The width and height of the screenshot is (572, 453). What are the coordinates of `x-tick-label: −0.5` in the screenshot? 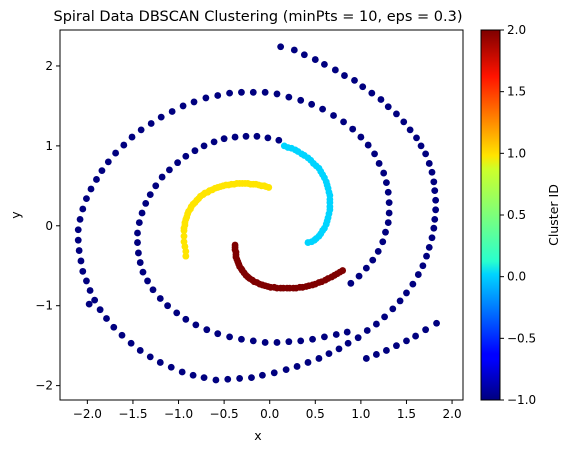 It's located at (224, 414).